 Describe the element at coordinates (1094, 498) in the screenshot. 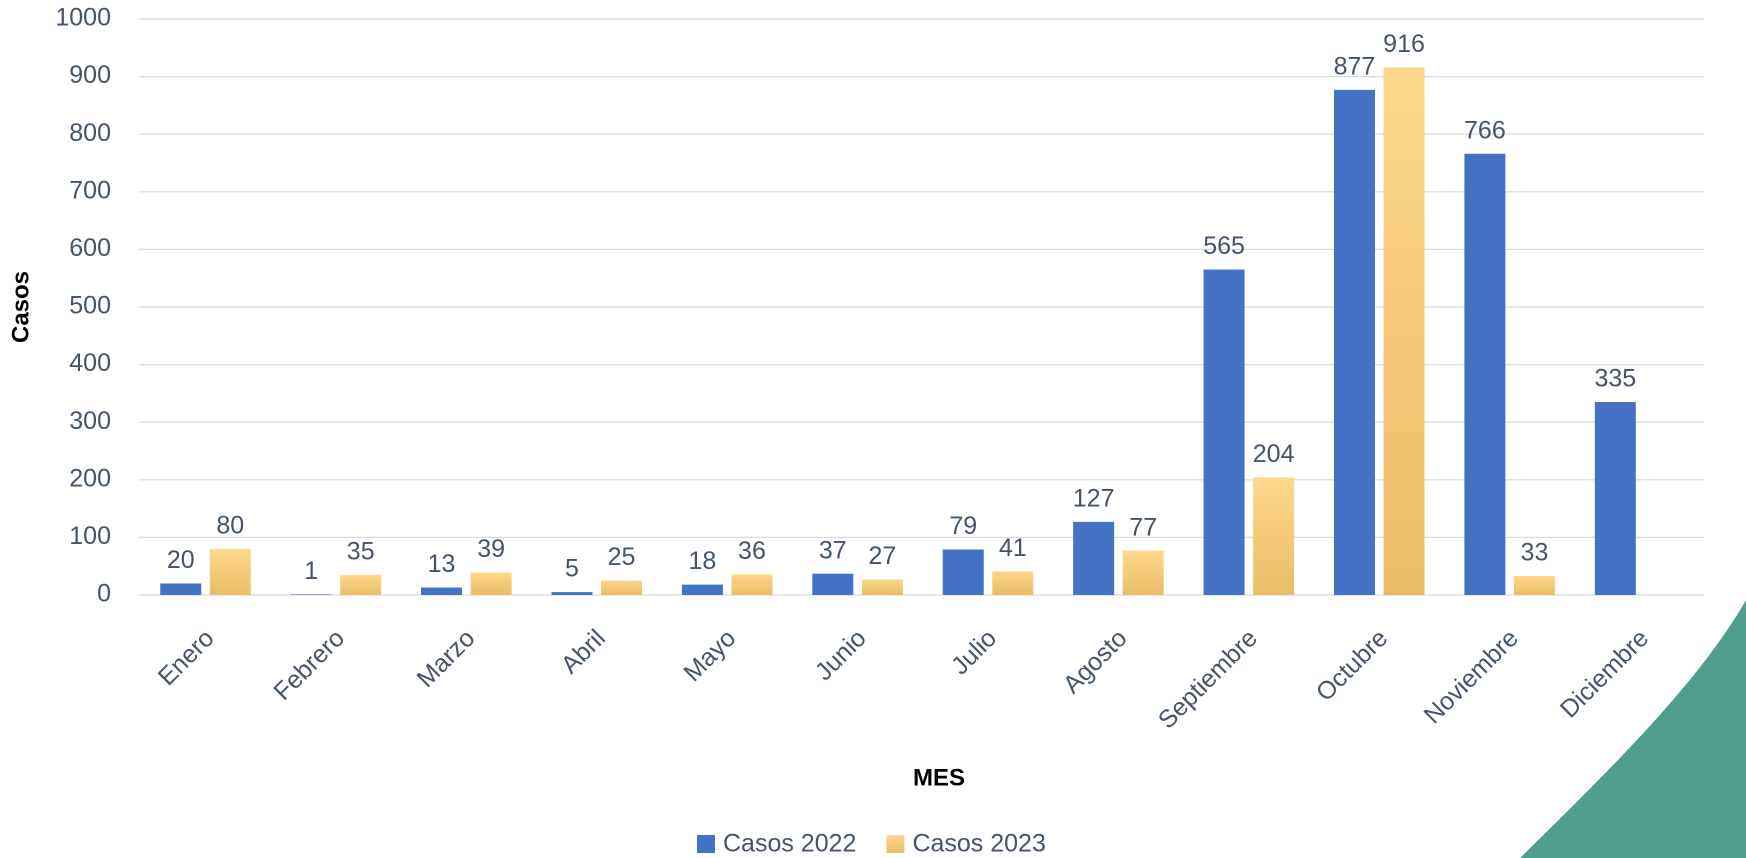

I see `data-label: 127` at that location.